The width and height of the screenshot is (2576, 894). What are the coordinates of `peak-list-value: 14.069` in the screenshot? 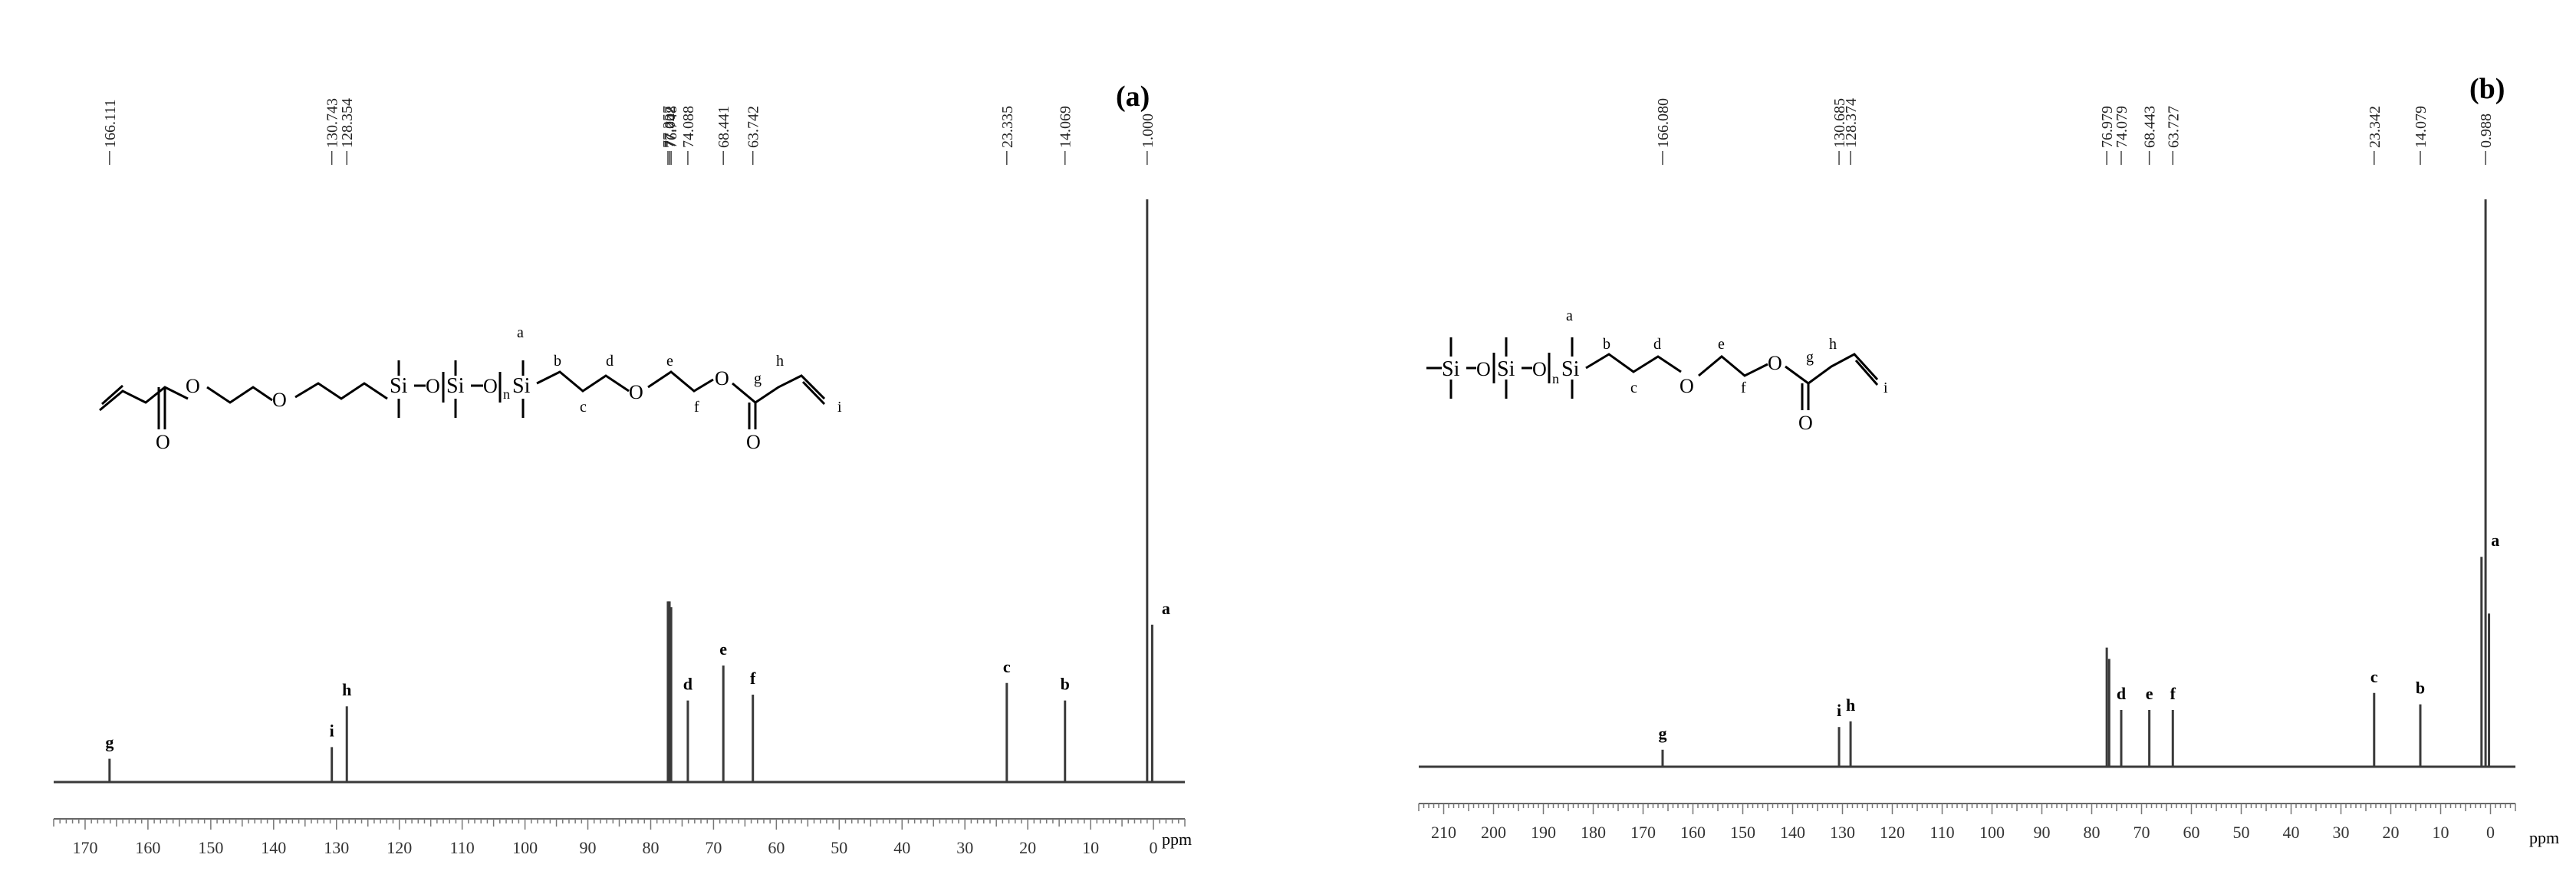 It's located at (1066, 127).